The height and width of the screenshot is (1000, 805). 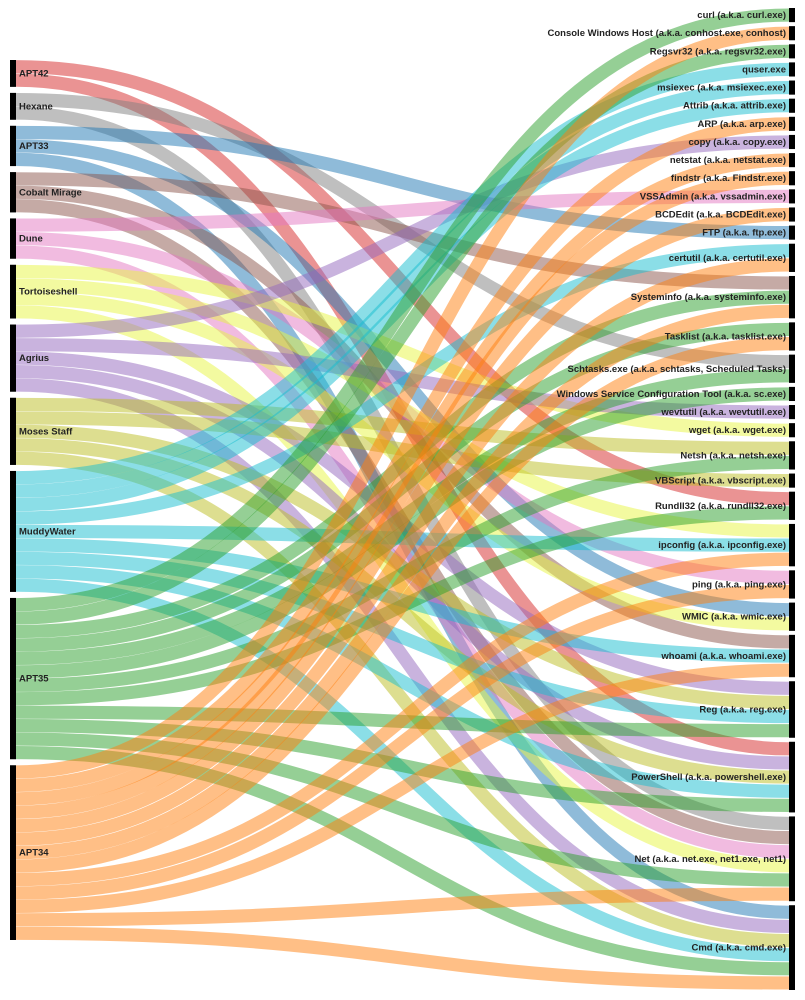 I want to click on source-label: APT35, so click(x=34, y=679).